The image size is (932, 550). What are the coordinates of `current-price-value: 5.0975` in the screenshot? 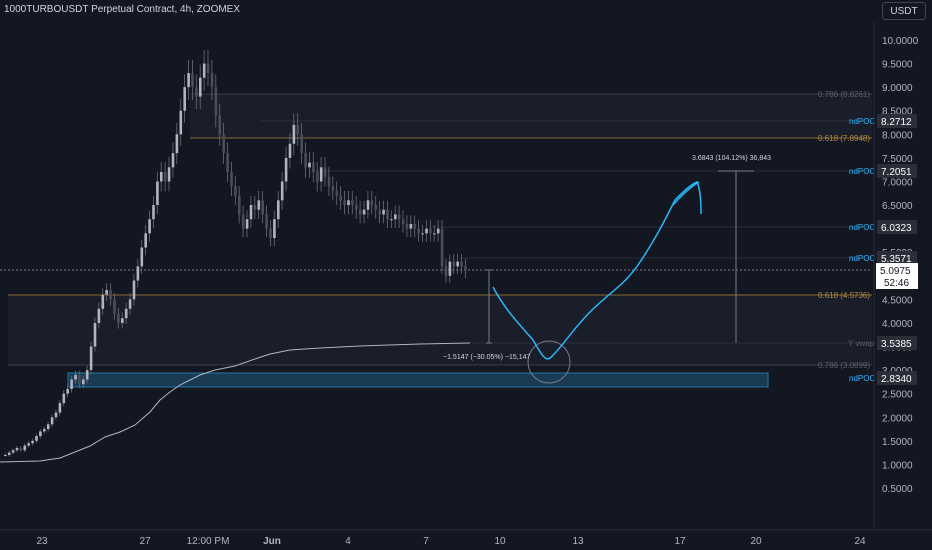 It's located at (895, 271).